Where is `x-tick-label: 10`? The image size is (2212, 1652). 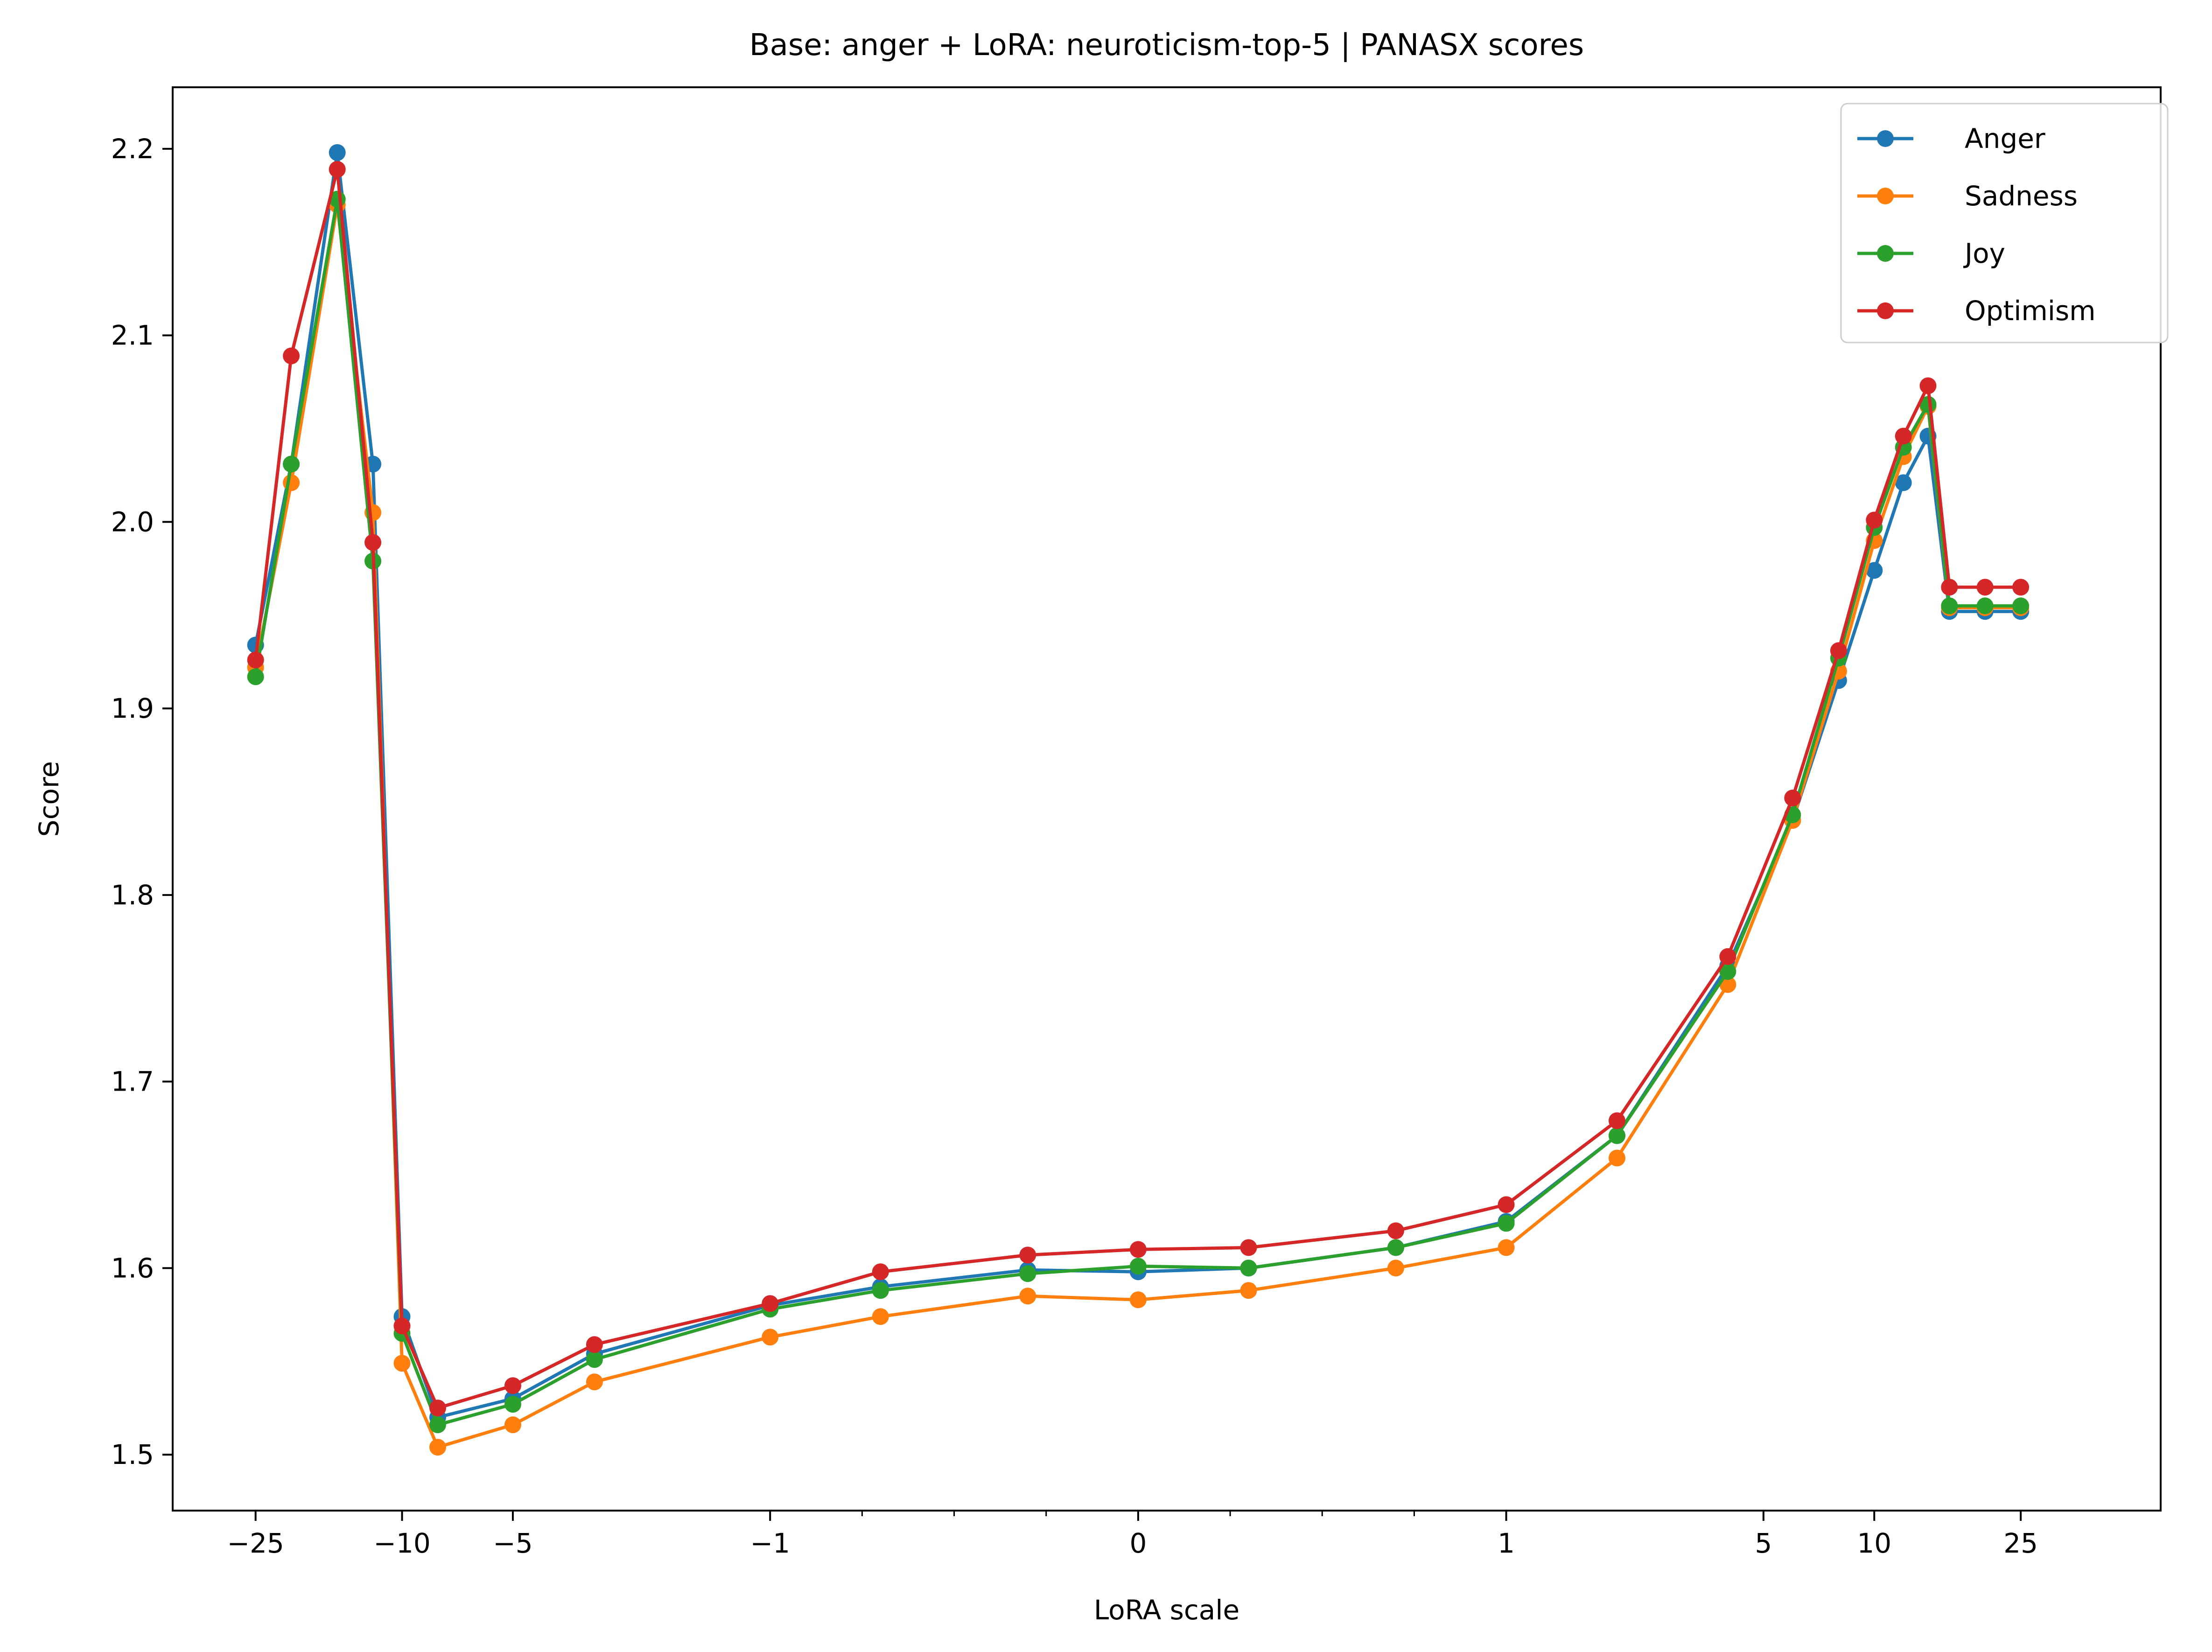
x-tick-label: 10 is located at coordinates (1874, 1543).